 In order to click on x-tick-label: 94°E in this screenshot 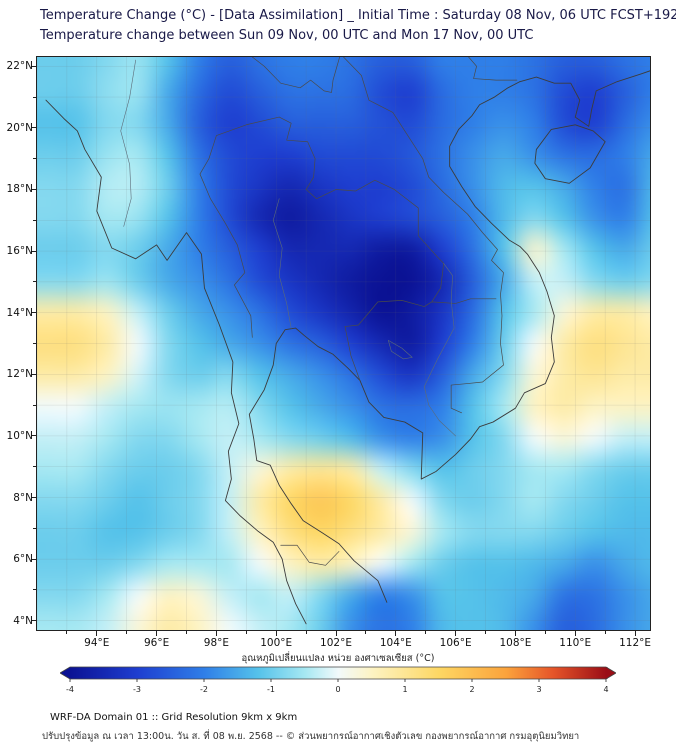, I will do `click(97, 643)`.